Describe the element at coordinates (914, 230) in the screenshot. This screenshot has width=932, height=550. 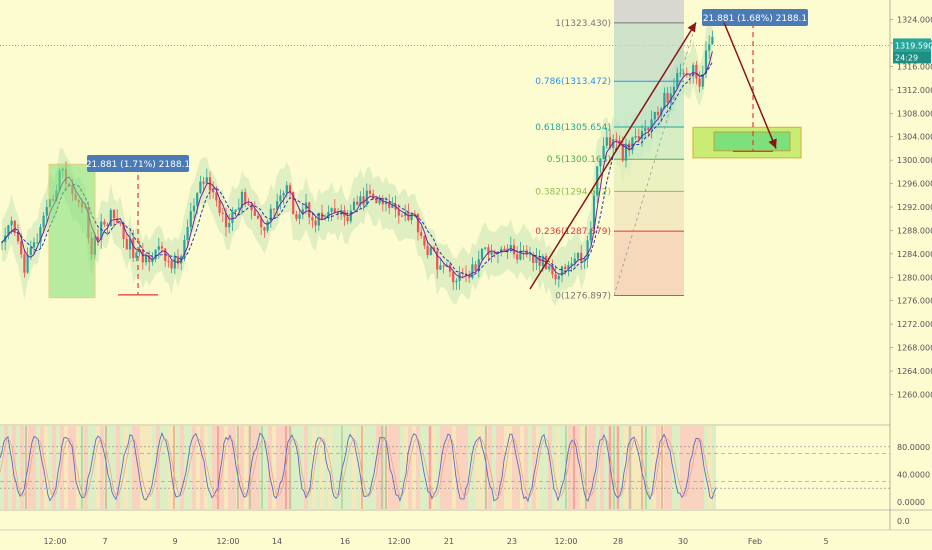
I see `price-axis-tick: 1288.000` at that location.